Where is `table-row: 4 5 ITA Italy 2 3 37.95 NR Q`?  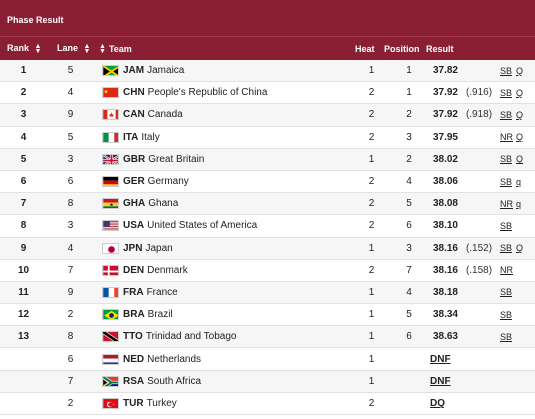 table-row: 4 5 ITA Italy 2 3 37.95 NR Q is located at coordinates (267, 137).